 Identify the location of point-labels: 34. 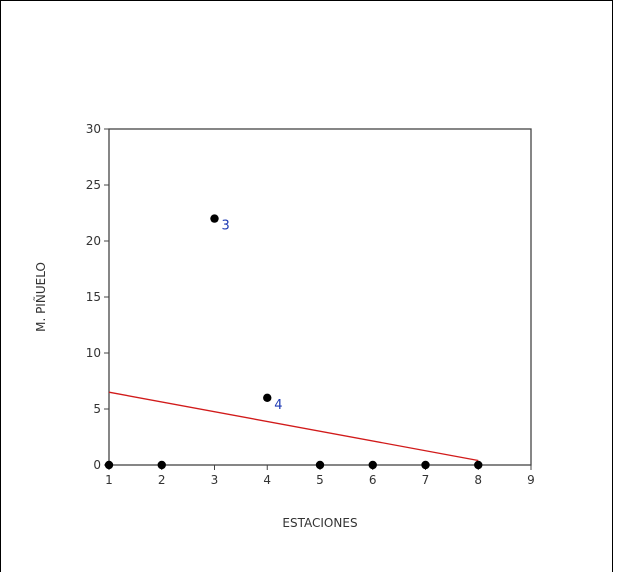
(252, 316).